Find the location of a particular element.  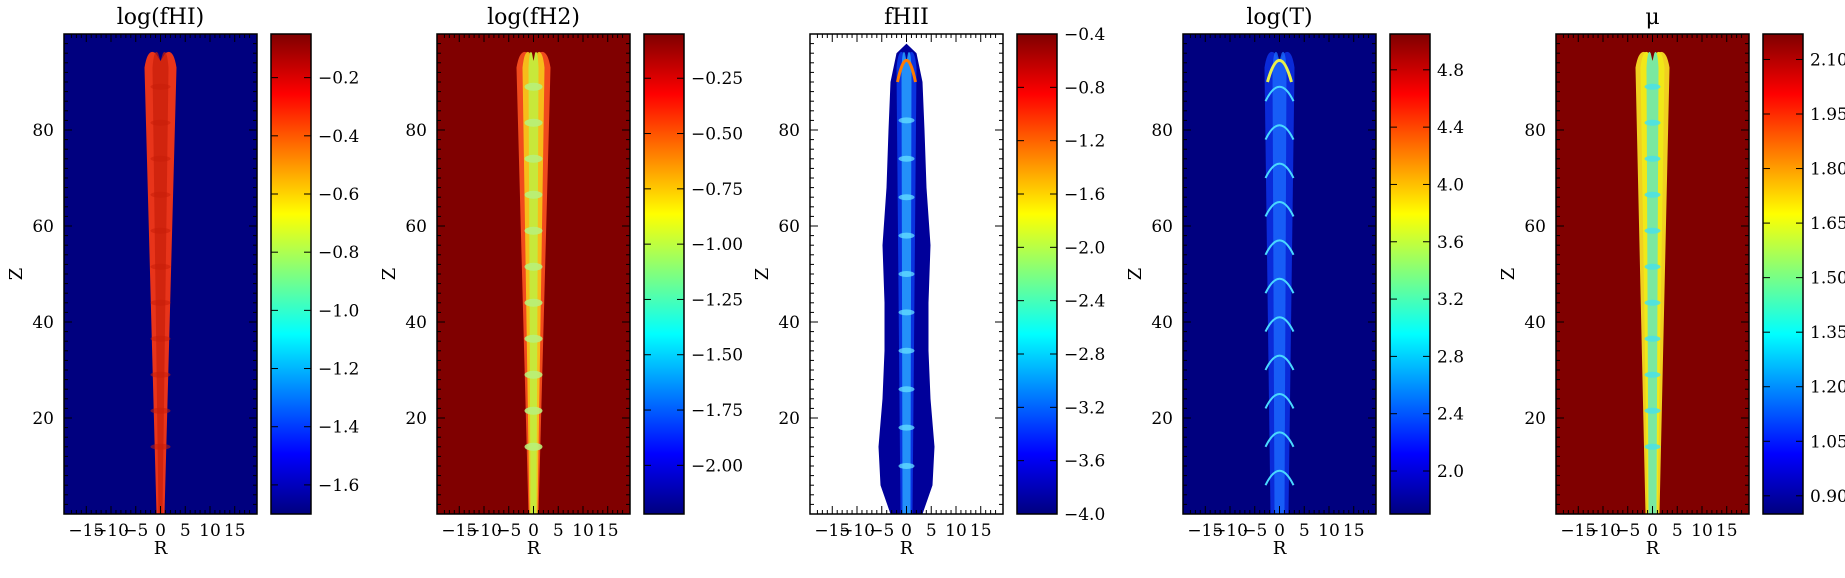

colorbar-tick-label: −4.0 is located at coordinates (1084, 515).